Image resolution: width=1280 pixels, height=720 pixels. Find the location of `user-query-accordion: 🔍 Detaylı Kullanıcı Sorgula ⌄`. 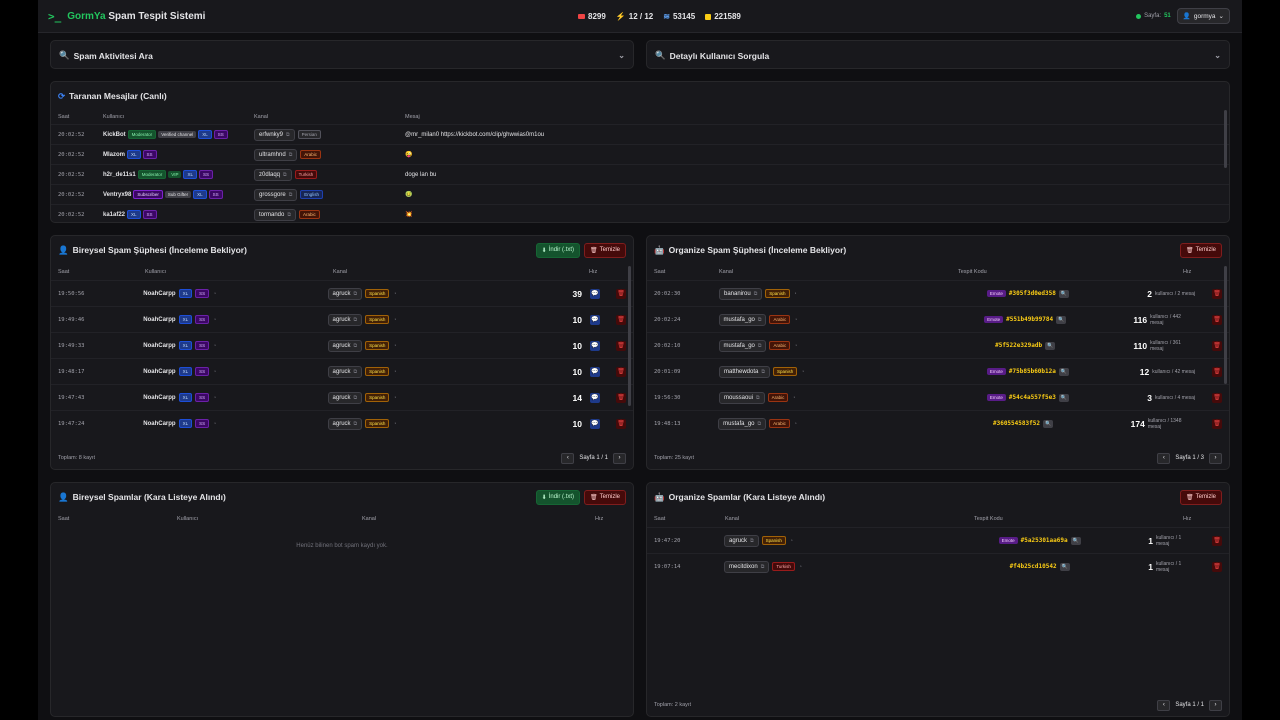

user-query-accordion: 🔍 Detaylı Kullanıcı Sorgula ⌄ is located at coordinates (938, 54).